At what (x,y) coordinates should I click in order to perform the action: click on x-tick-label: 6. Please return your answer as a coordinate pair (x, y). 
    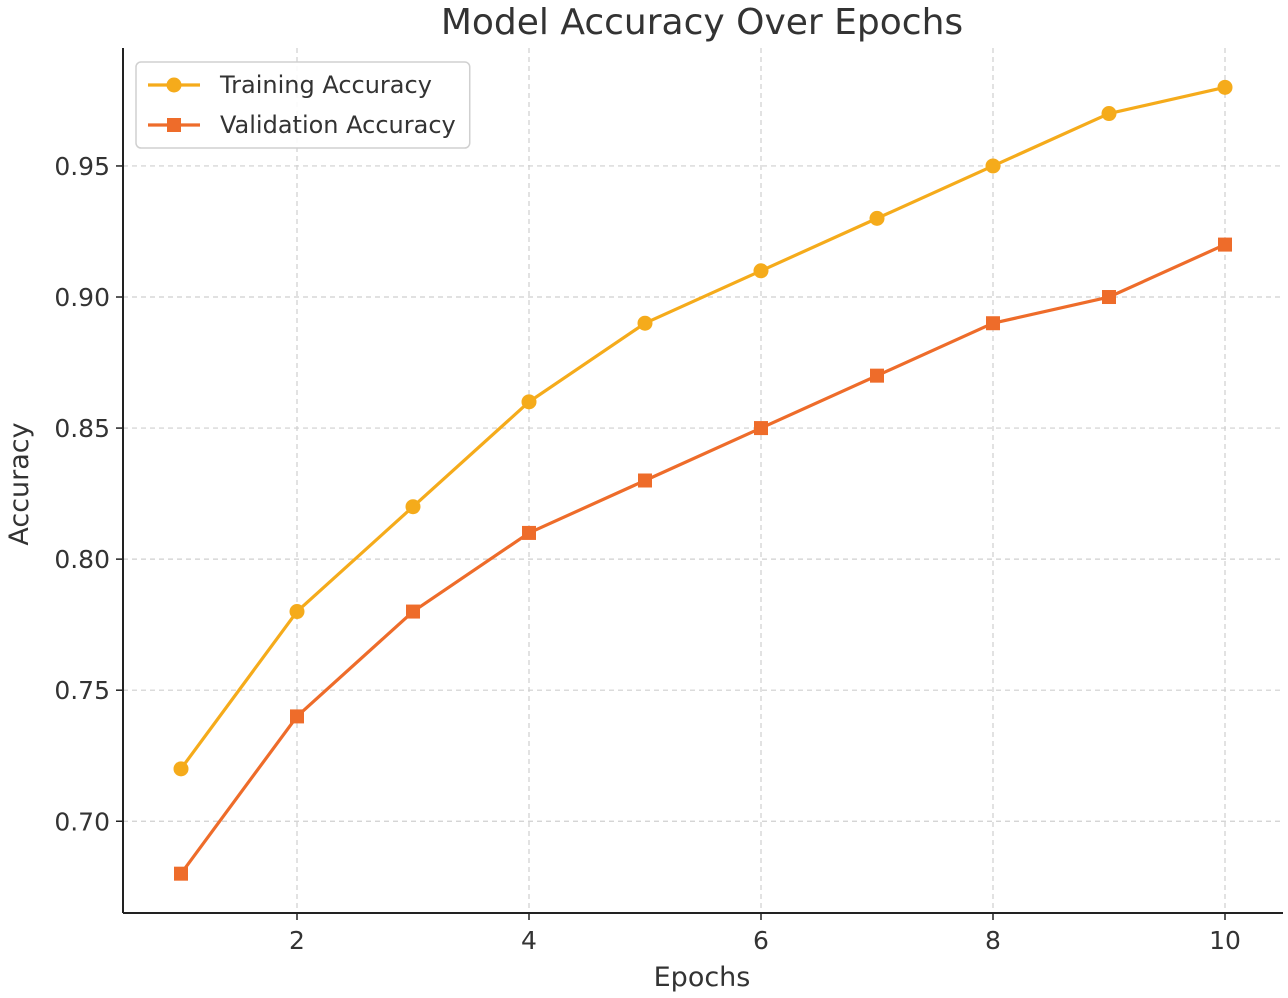
    Looking at the image, I should click on (761, 940).